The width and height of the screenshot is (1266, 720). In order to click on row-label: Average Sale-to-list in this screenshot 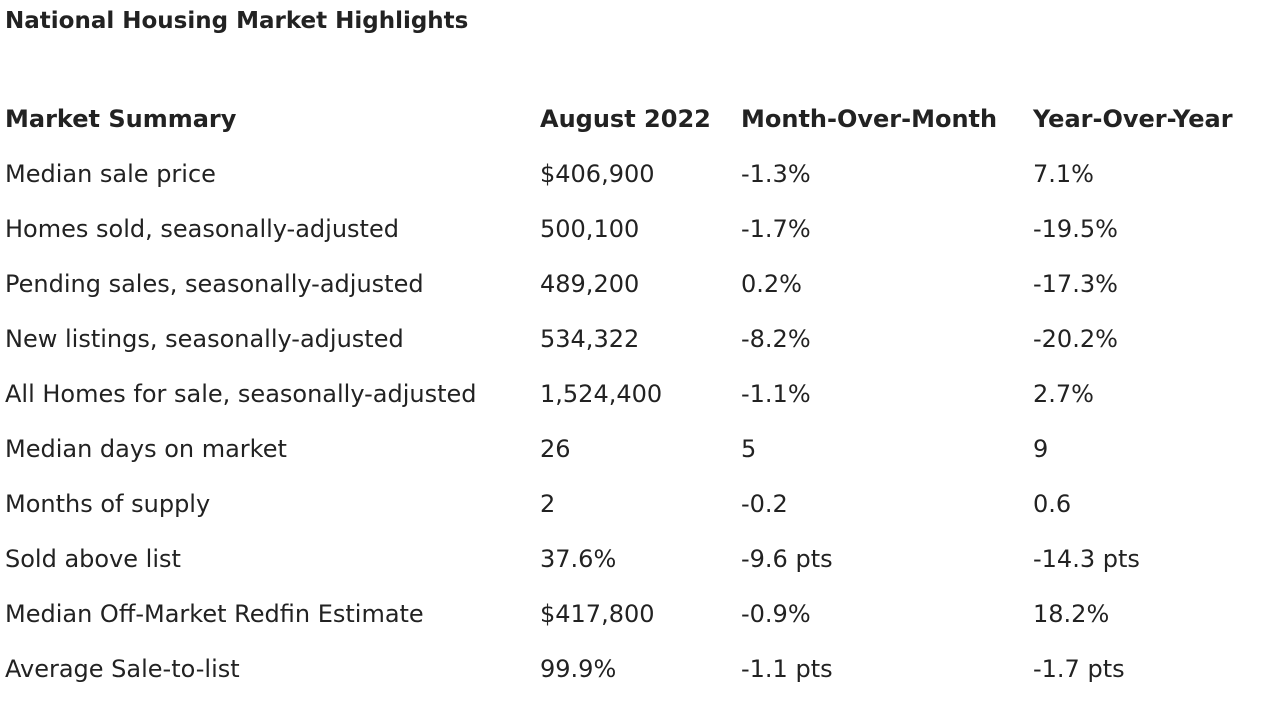, I will do `click(122, 669)`.